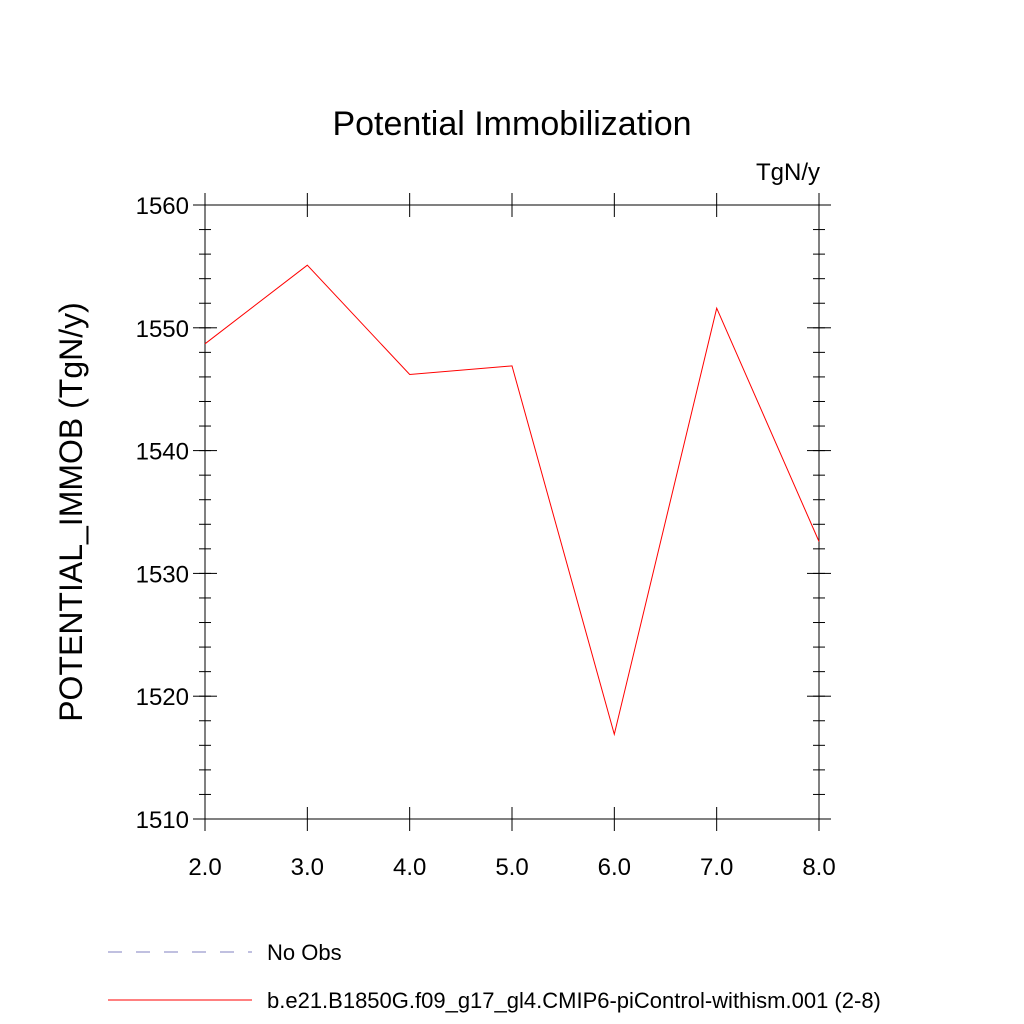 The width and height of the screenshot is (1024, 1024). What do you see at coordinates (818, 867) in the screenshot?
I see `x-tick-label: 8.0` at bounding box center [818, 867].